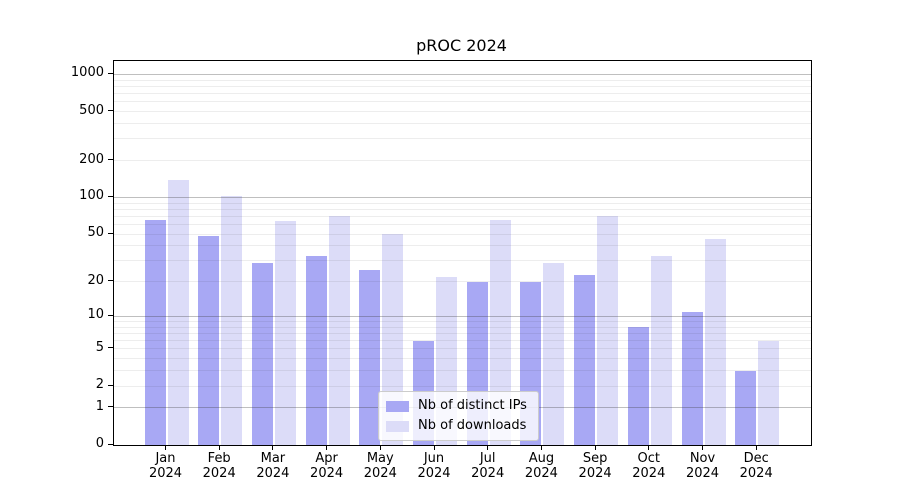 This screenshot has width=900, height=500. I want to click on x-tick-label-may: May 2024, so click(380, 466).